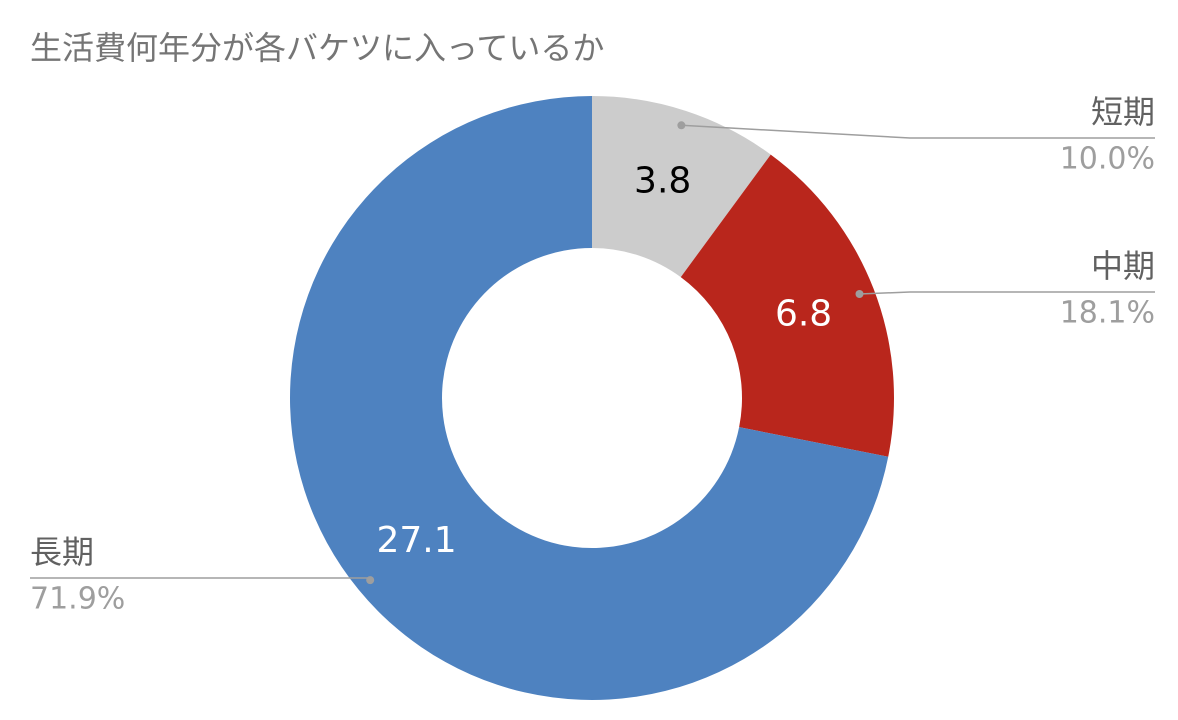 The width and height of the screenshot is (1178, 720). I want to click on percent-label: 18.1%, so click(1107, 313).